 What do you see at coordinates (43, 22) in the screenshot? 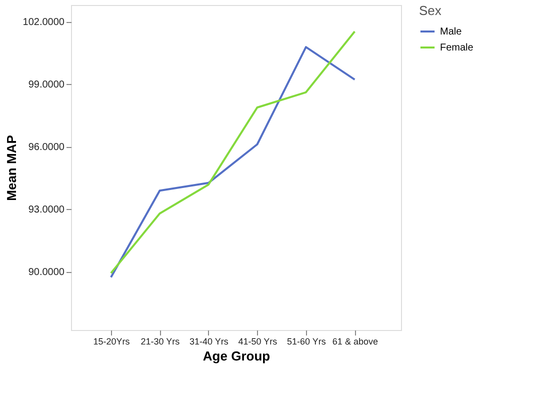
I see `y-tick-label: 102.0000` at bounding box center [43, 22].